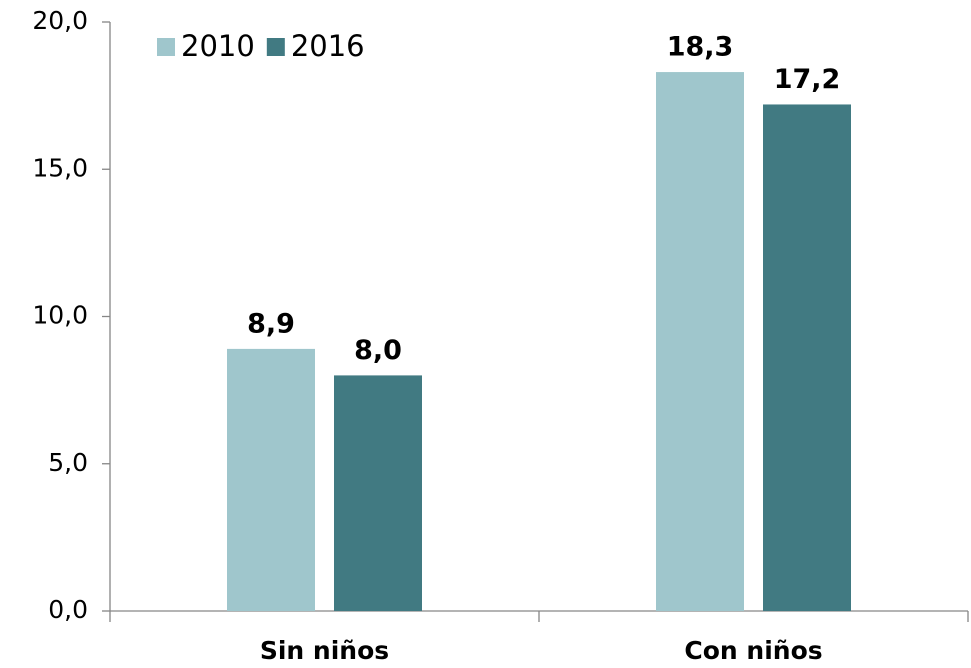 This screenshot has width=971, height=668. I want to click on value-label: 8,9, so click(271, 323).